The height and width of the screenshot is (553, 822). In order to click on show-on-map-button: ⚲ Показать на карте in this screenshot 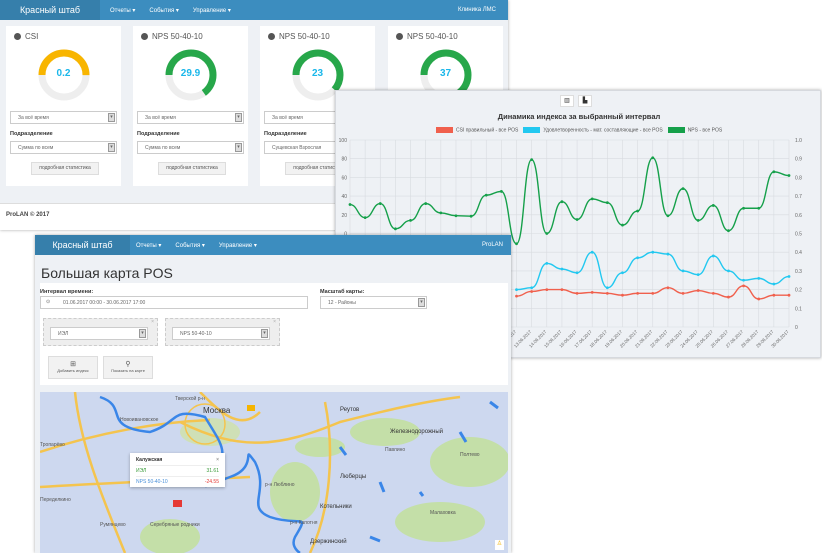, I will do `click(128, 367)`.